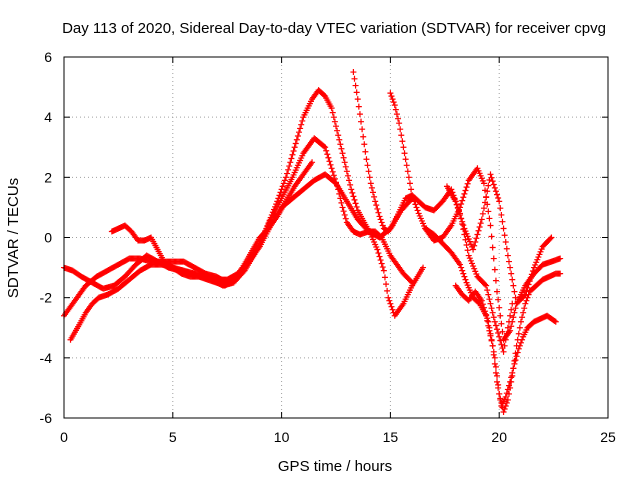 The image size is (640, 480). Describe the element at coordinates (46, 418) in the screenshot. I see `y-tick-label: -6` at that location.